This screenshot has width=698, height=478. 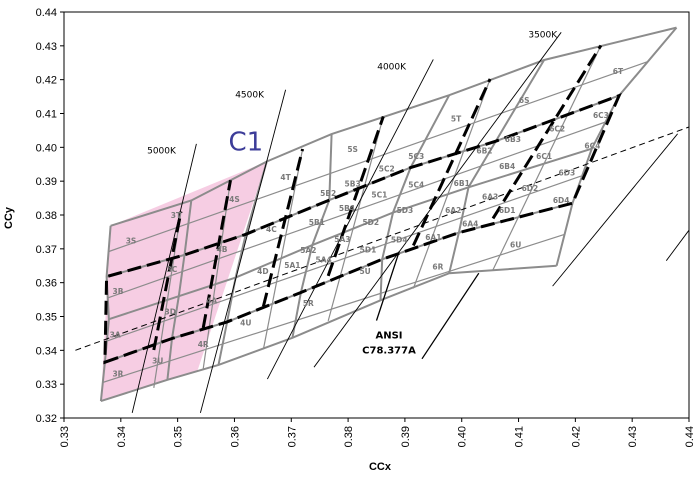 I want to click on x-tick-label: 0.35, so click(x=179, y=436).